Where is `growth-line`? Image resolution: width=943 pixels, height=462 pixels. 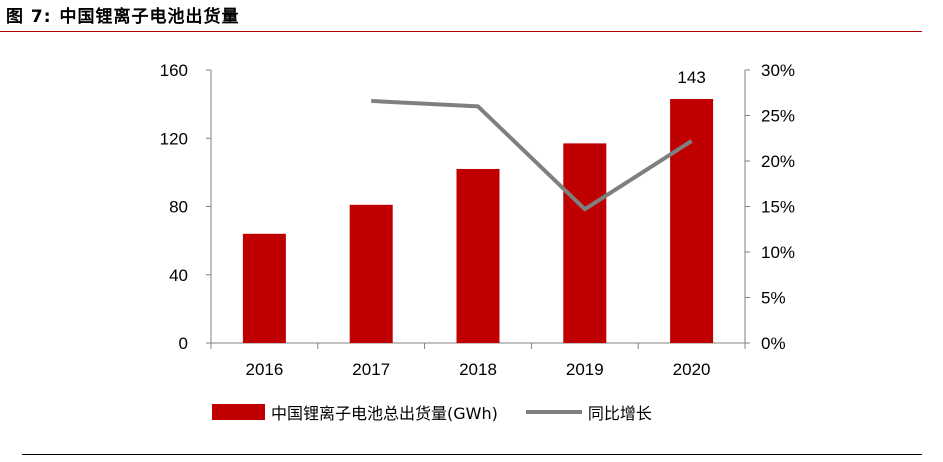
growth-line is located at coordinates (532, 155).